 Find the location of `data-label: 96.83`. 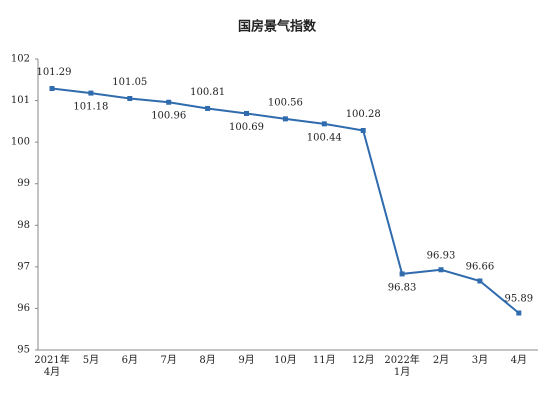

data-label: 96.83 is located at coordinates (402, 287).